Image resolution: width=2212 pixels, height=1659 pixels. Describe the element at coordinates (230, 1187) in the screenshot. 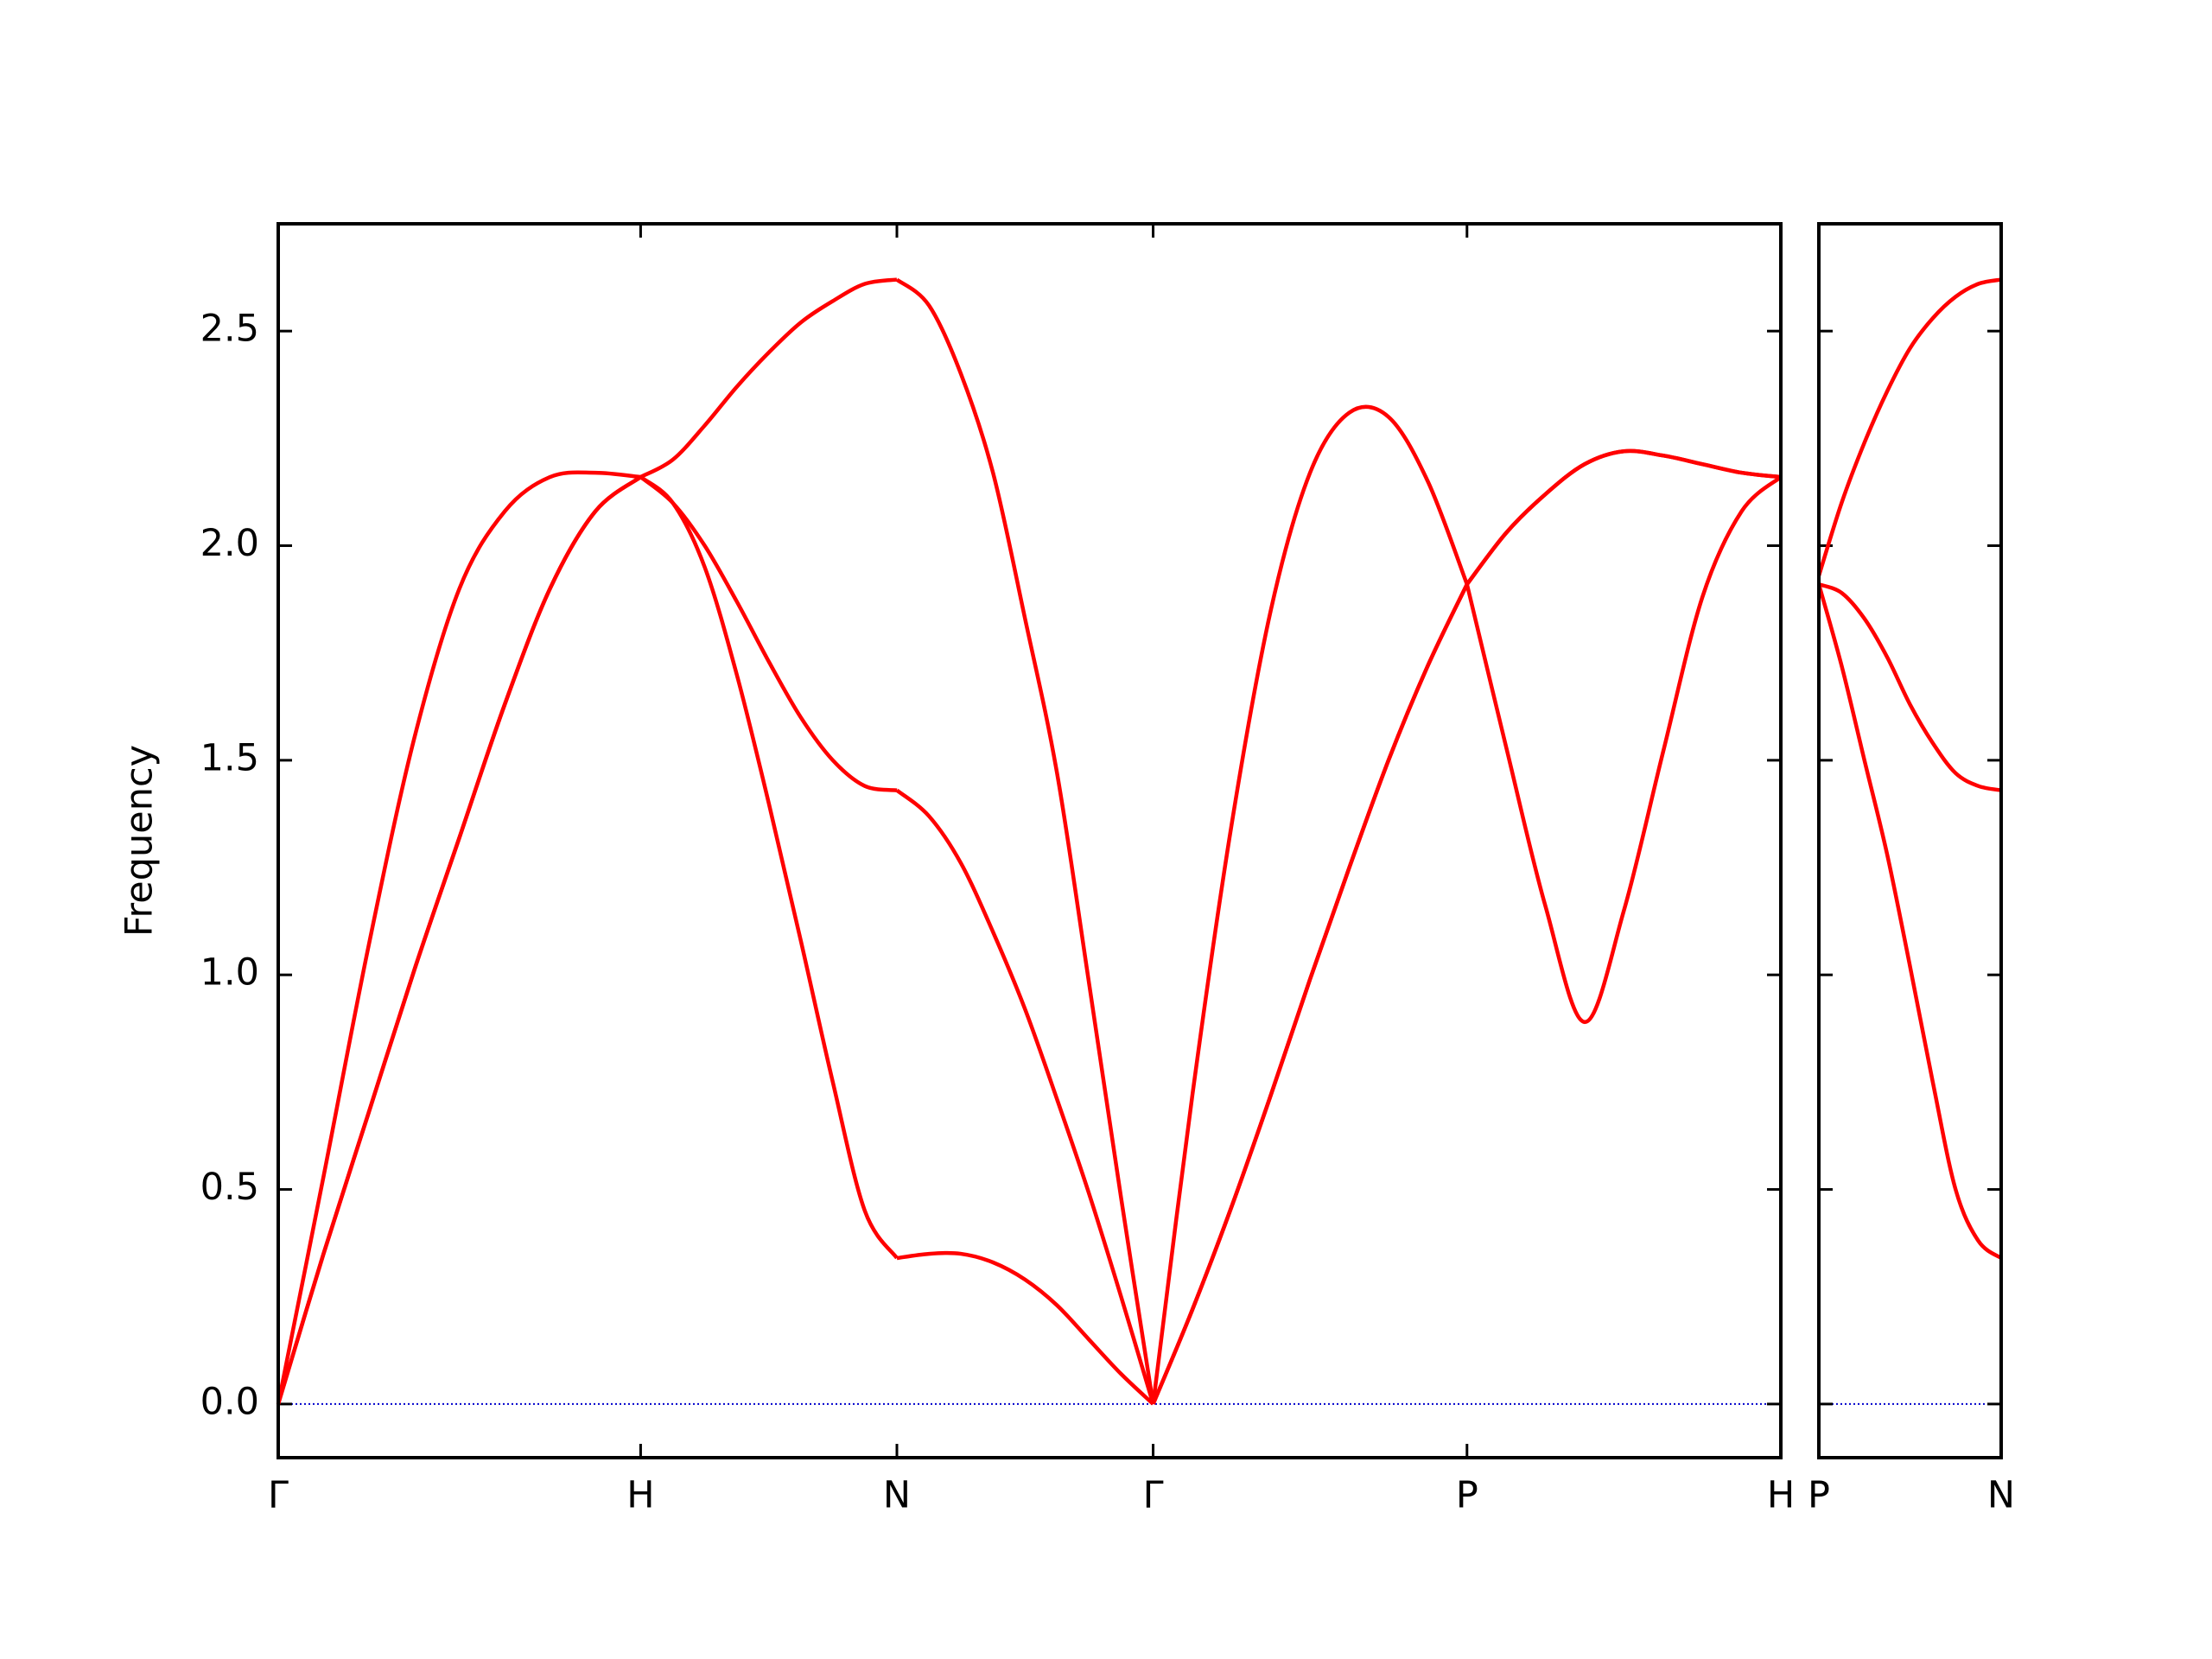

I see `y-tick-label: 0.5` at that location.